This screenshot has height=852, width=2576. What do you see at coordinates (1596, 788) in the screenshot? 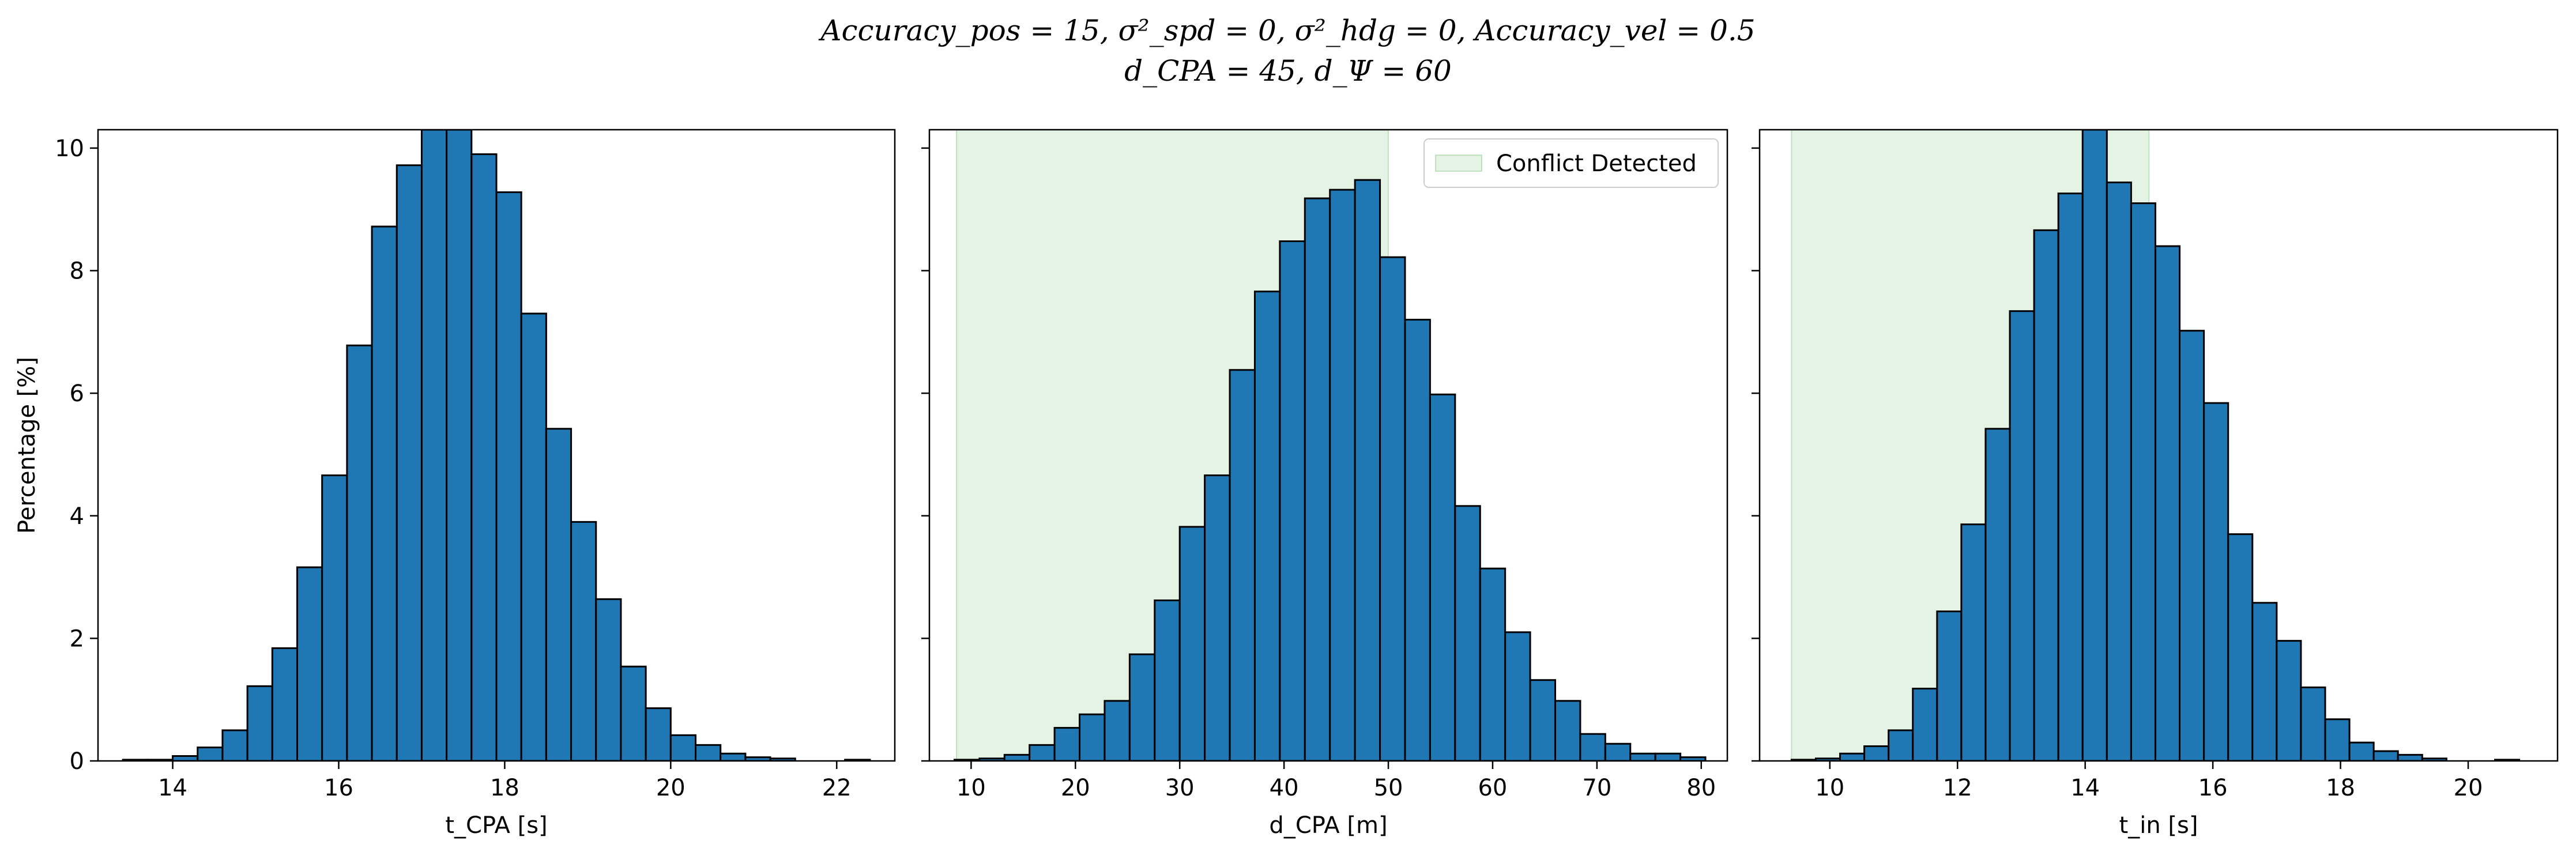
I see `x-tick-label: 70` at bounding box center [1596, 788].